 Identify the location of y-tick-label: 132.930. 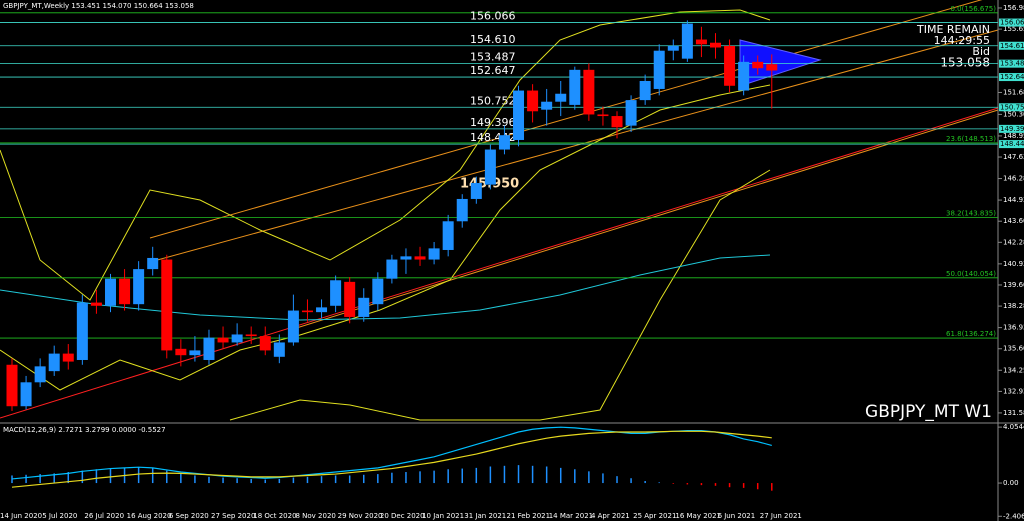
(1013, 391).